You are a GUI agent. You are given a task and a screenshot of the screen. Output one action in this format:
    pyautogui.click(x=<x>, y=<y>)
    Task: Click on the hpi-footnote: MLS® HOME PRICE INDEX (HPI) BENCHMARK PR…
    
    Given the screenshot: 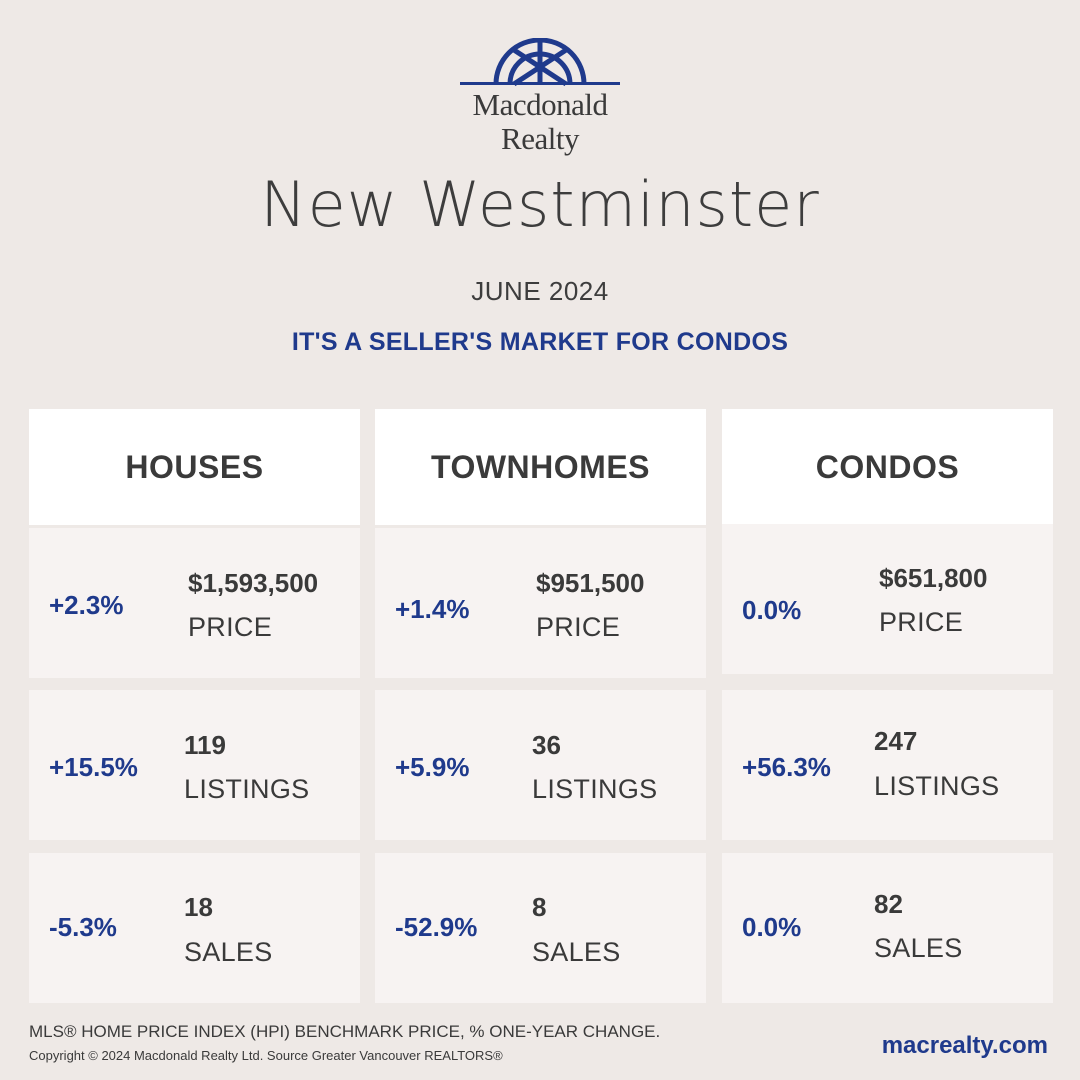 What is the action you would take?
    pyautogui.click(x=345, y=1031)
    